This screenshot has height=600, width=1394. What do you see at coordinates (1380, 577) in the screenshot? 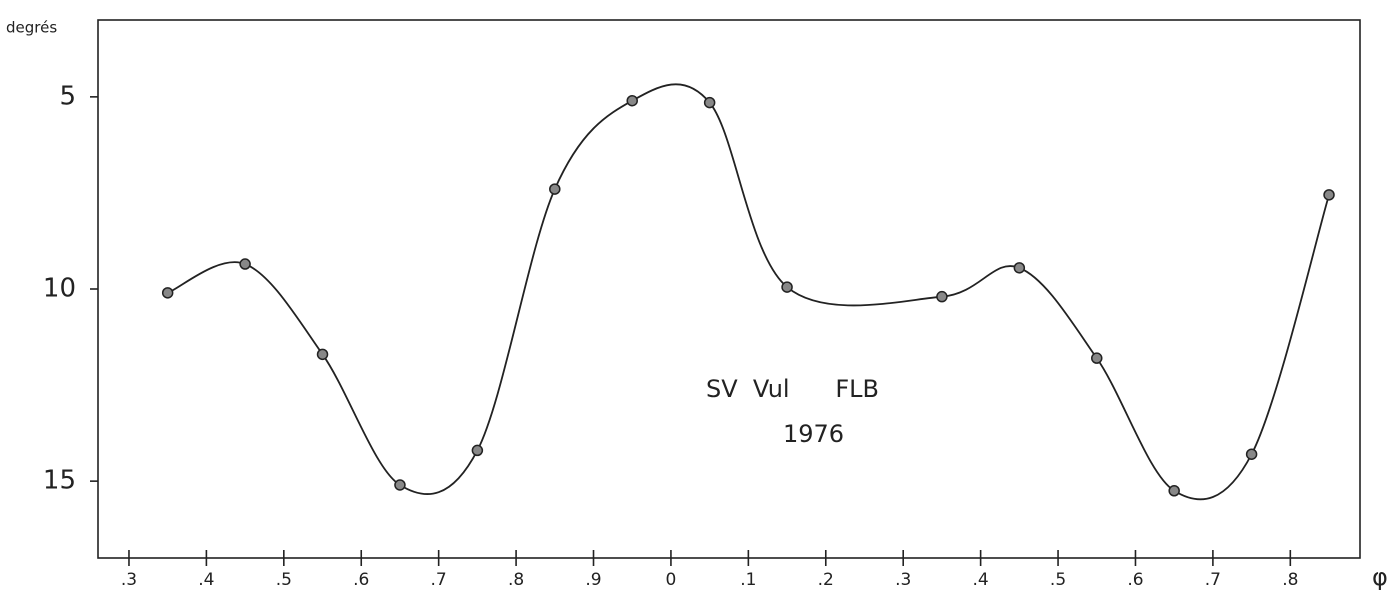
I see `x-axis-label: φ` at bounding box center [1380, 577].